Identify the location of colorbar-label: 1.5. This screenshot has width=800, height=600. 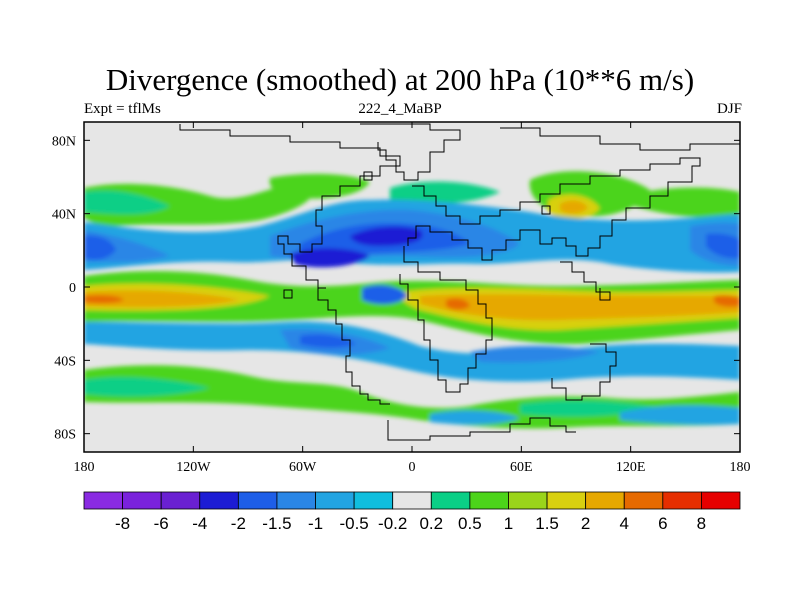
(547, 523).